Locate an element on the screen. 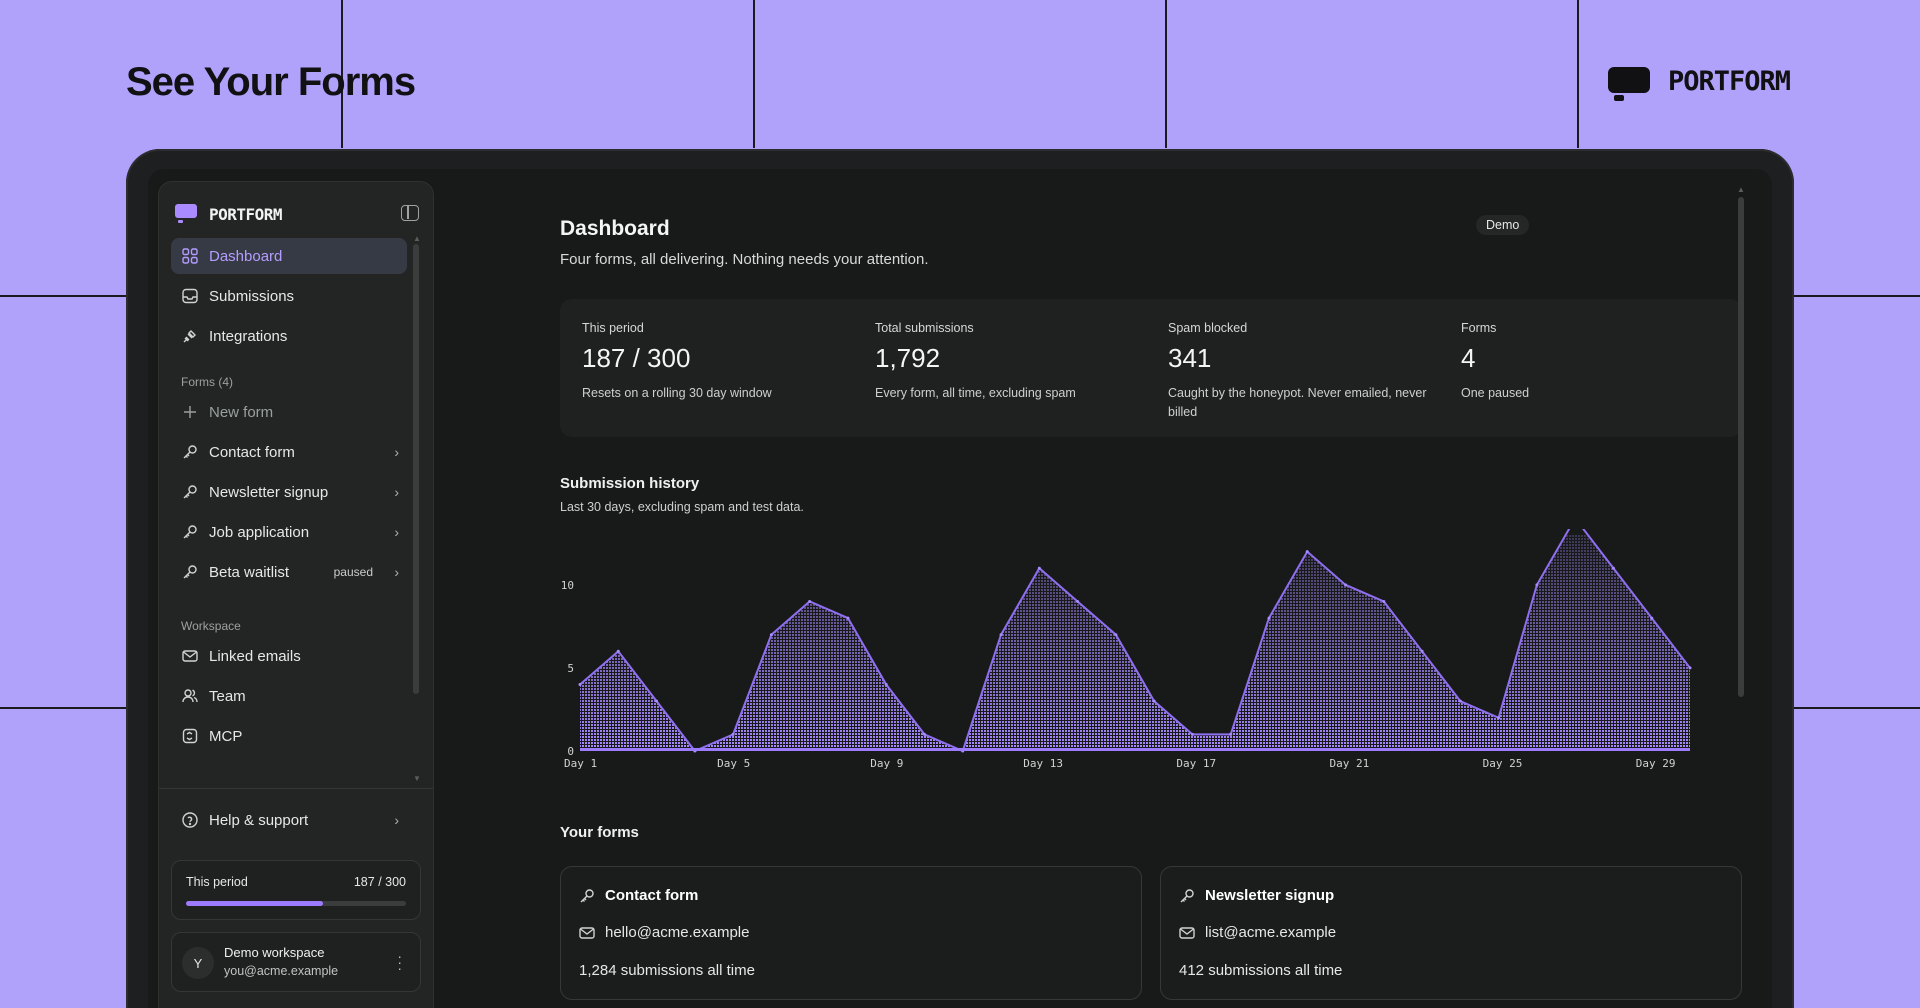 This screenshot has width=1920, height=1008. stat-label: This period is located at coordinates (613, 328).